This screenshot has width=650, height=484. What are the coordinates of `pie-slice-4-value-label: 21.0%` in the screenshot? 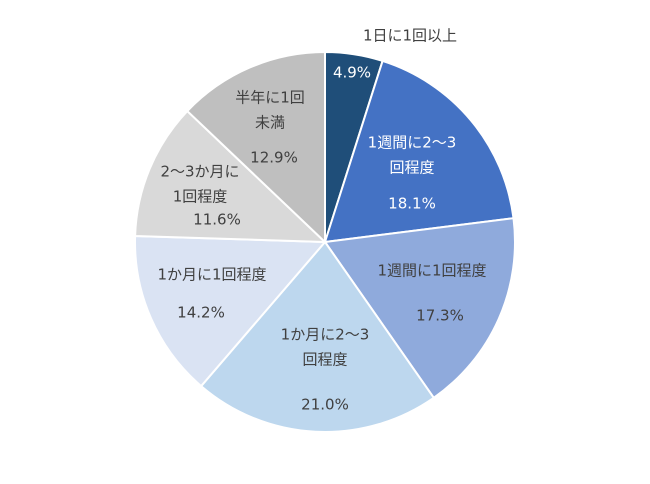 It's located at (325, 405).